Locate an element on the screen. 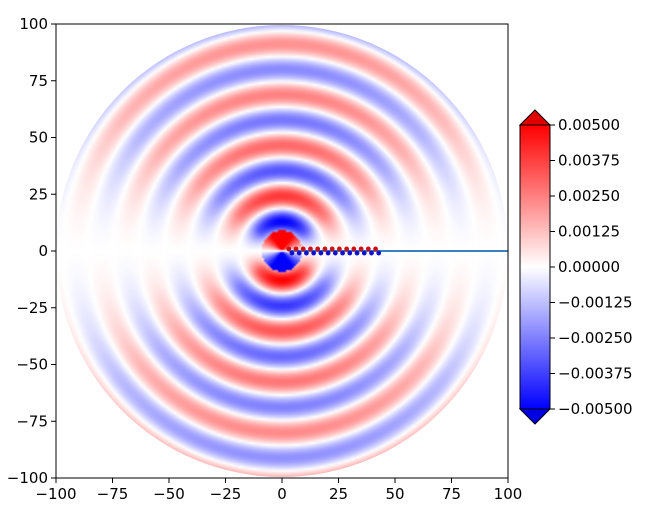 The width and height of the screenshot is (666, 526). colorbar-tick-label: −0.00250 is located at coordinates (595, 338).